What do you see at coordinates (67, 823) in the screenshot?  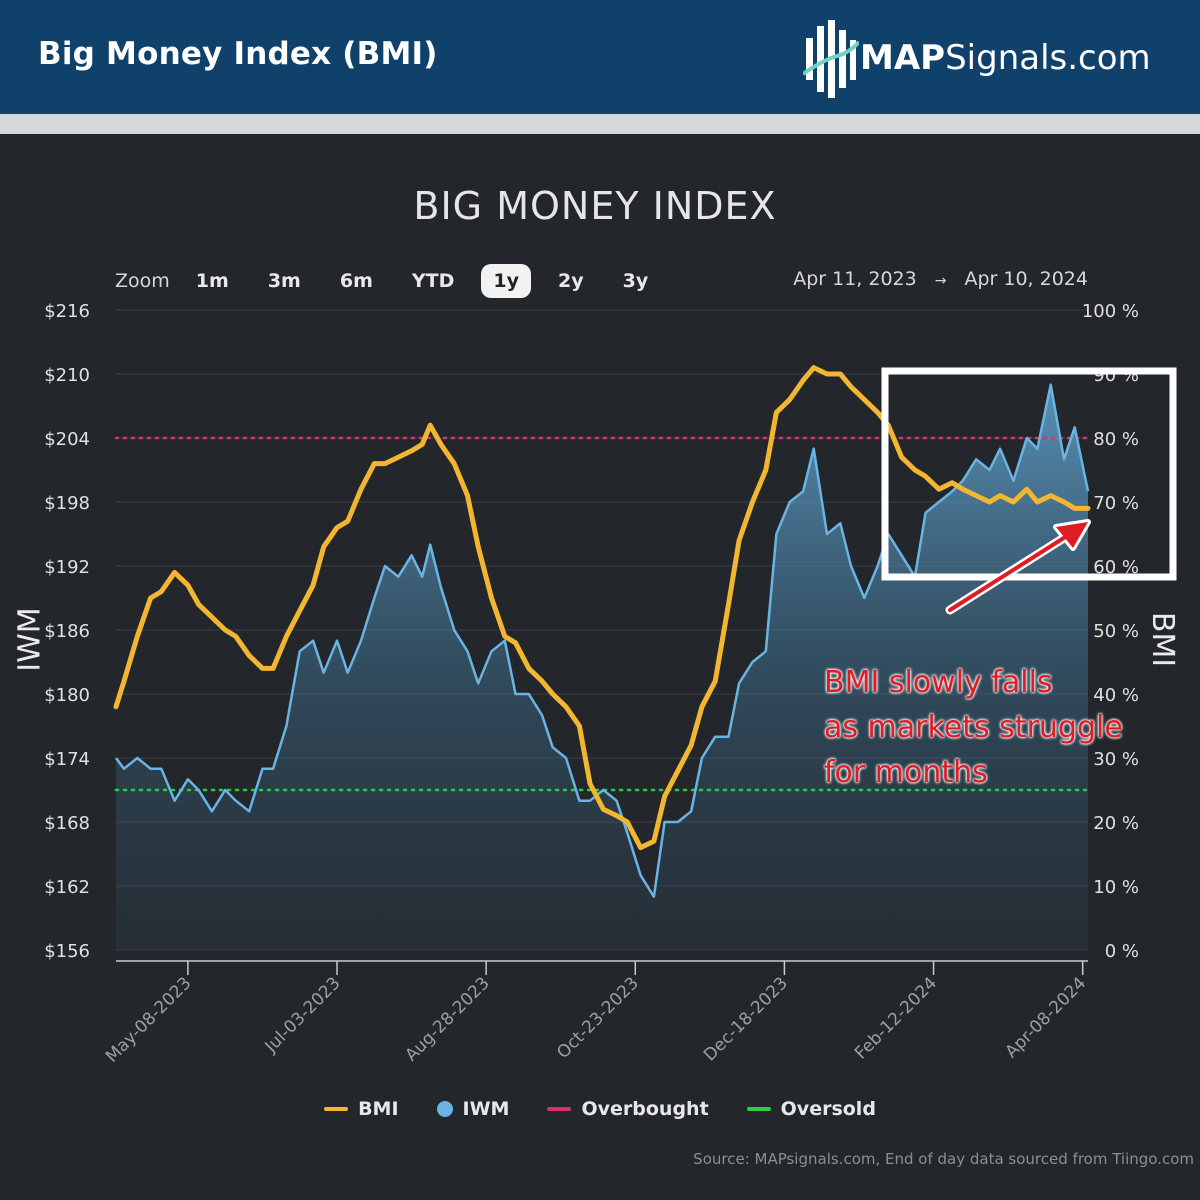 I see `y-tick-label-left: $168` at bounding box center [67, 823].